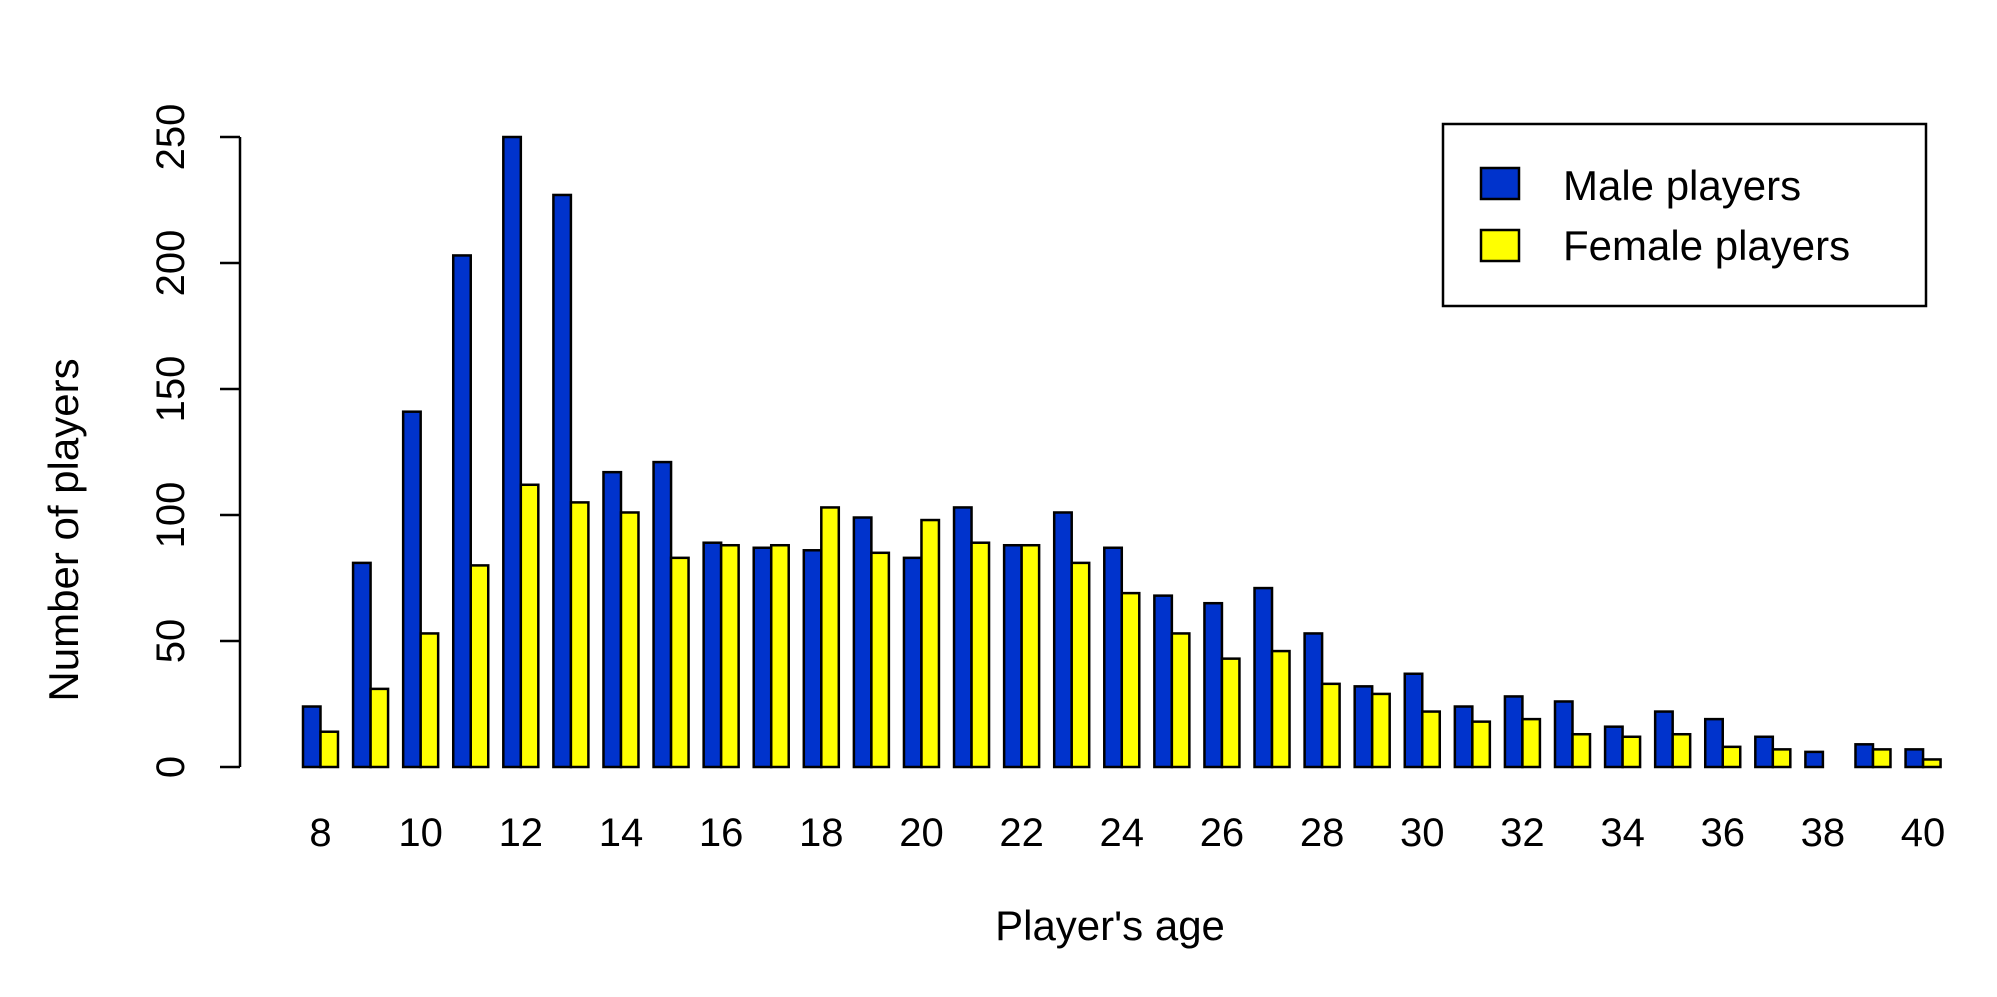  Describe the element at coordinates (420, 833) in the screenshot. I see `x-tick-label: 10` at that location.